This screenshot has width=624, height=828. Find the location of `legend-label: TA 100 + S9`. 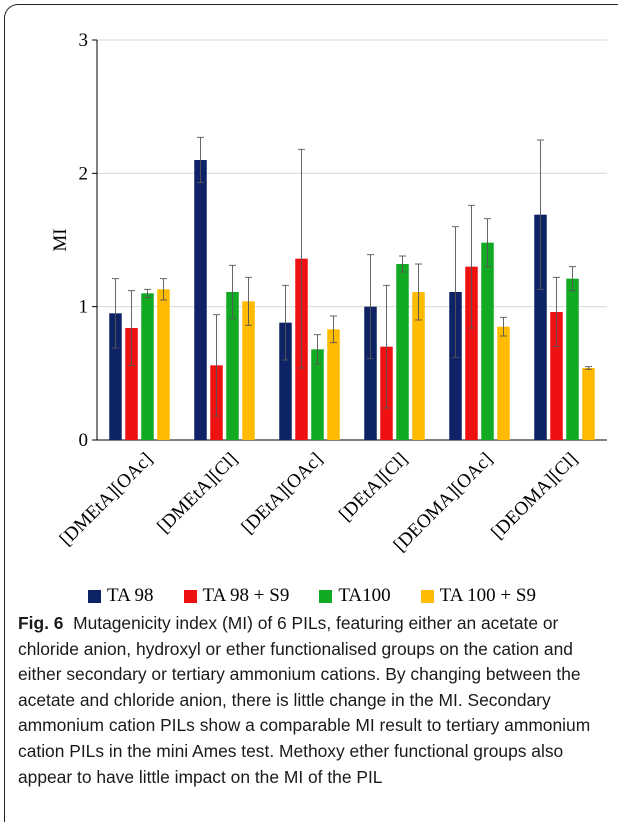

legend-label: TA 100 + S9 is located at coordinates (487, 595).